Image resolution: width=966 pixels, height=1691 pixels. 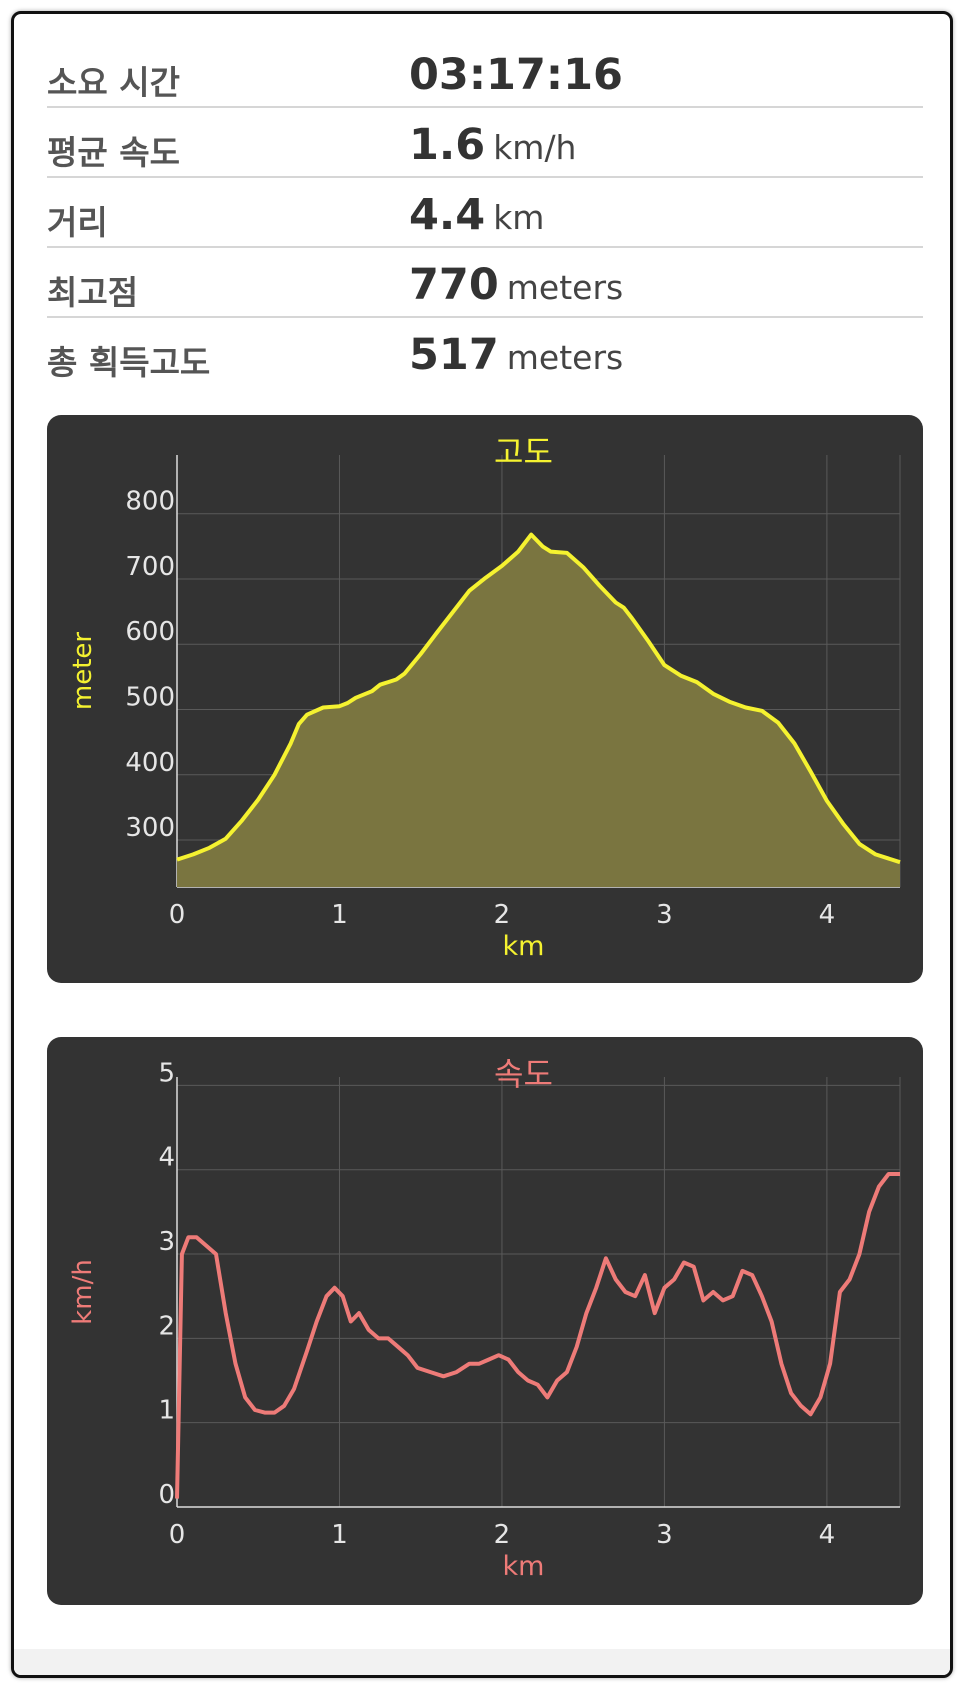 What do you see at coordinates (150, 828) in the screenshot?
I see `y-tick-label: 300` at bounding box center [150, 828].